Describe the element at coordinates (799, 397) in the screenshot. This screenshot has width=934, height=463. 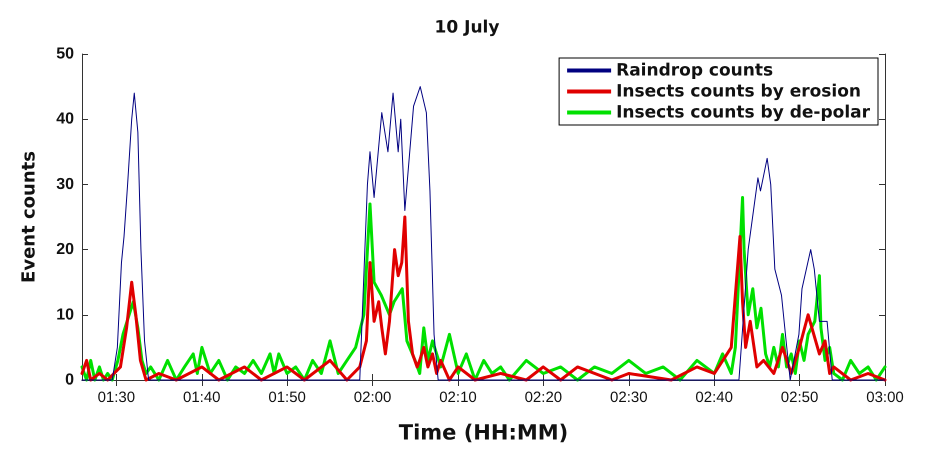
I see `x-tick-label: 02:50` at that location.